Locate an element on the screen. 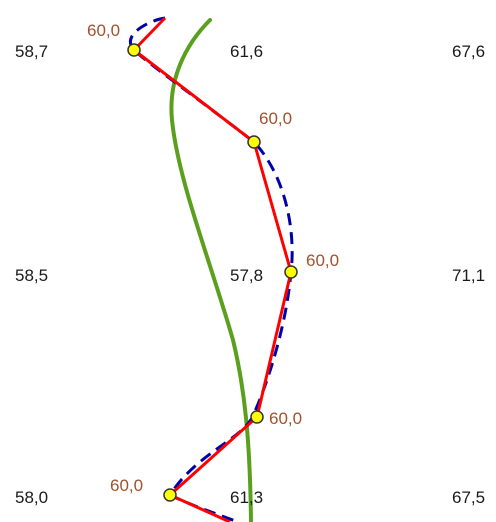  grid-value-r3c2: 61,3 is located at coordinates (246, 497).